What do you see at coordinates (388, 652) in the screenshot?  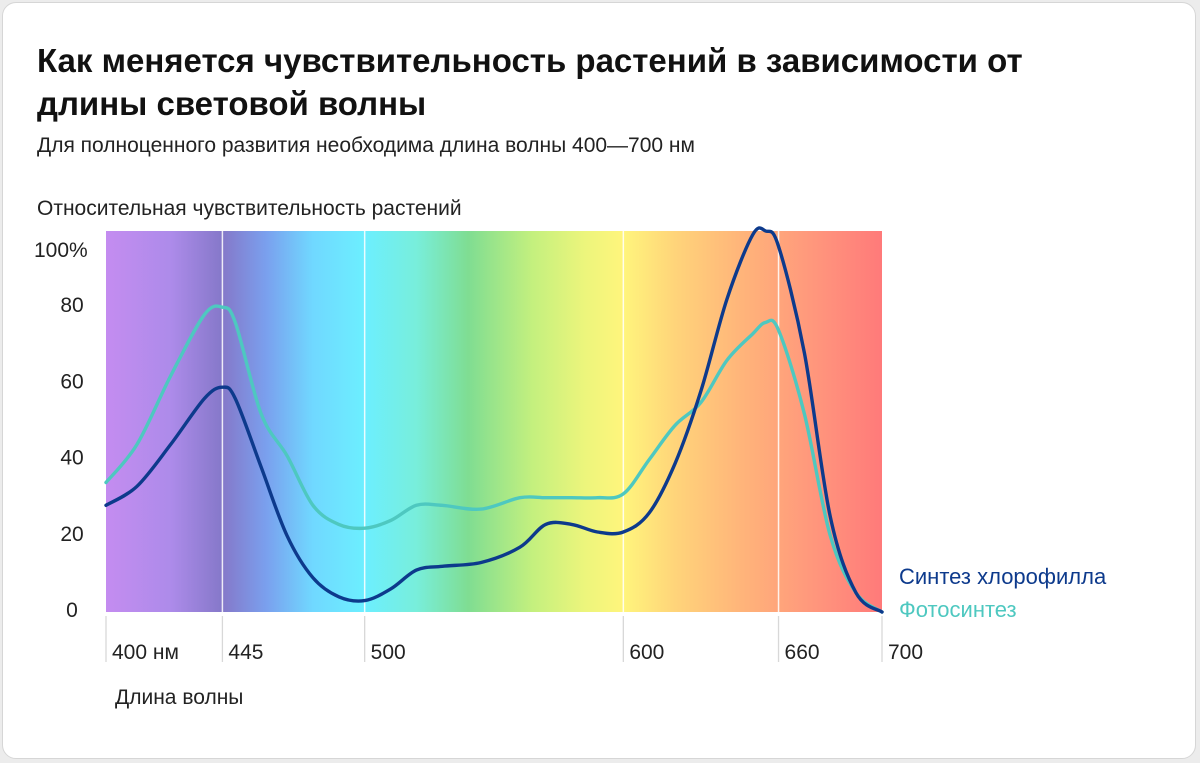 I see `x-tick-label: 500` at bounding box center [388, 652].